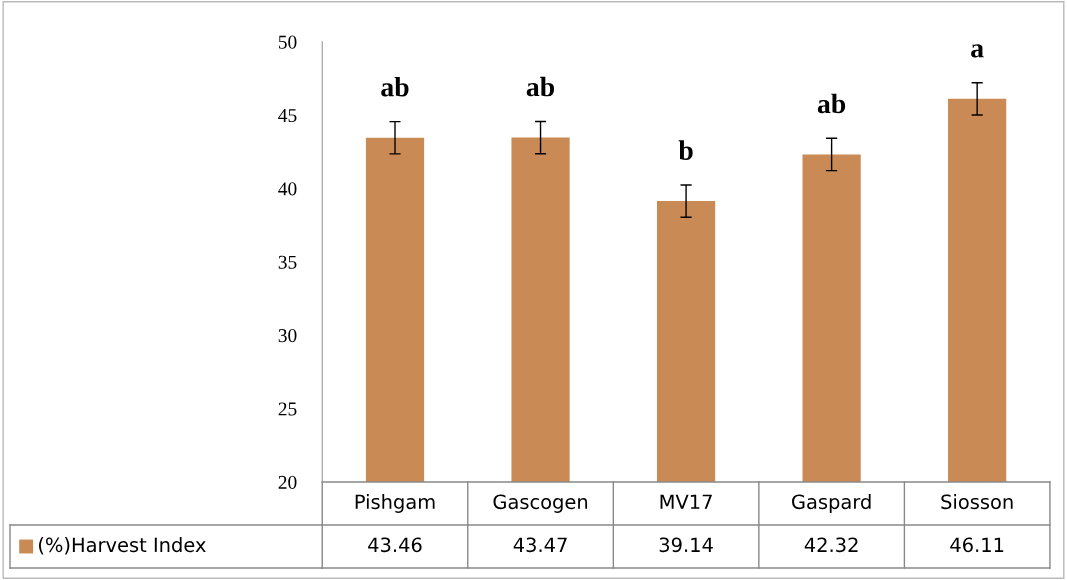 The width and height of the screenshot is (1067, 580). I want to click on x-tick-label: Pishgam, so click(395, 503).